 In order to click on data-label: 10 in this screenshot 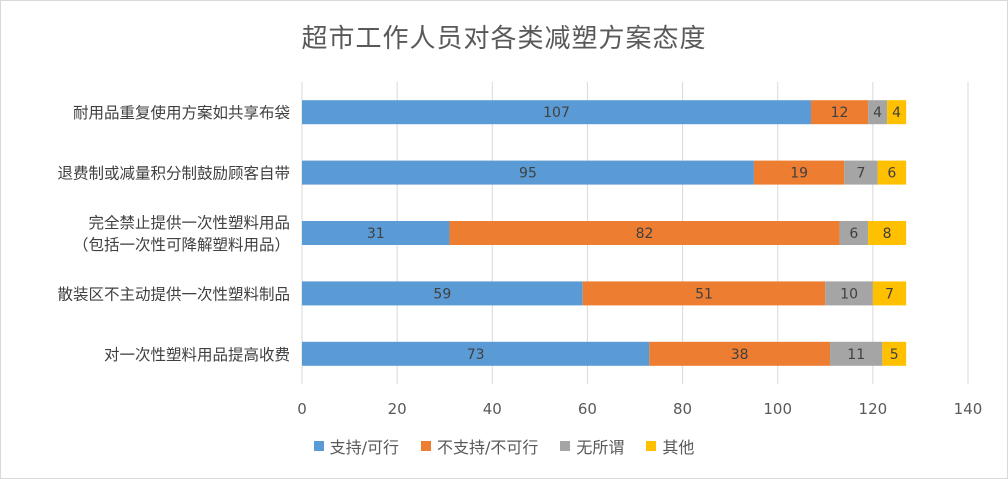, I will do `click(849, 294)`.